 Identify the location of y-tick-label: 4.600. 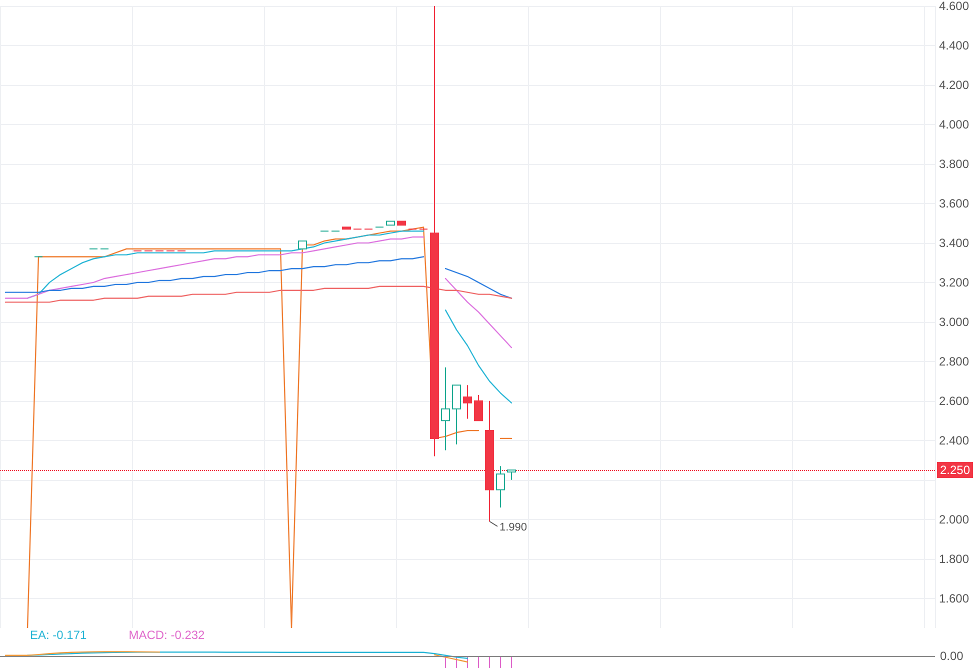
(954, 6).